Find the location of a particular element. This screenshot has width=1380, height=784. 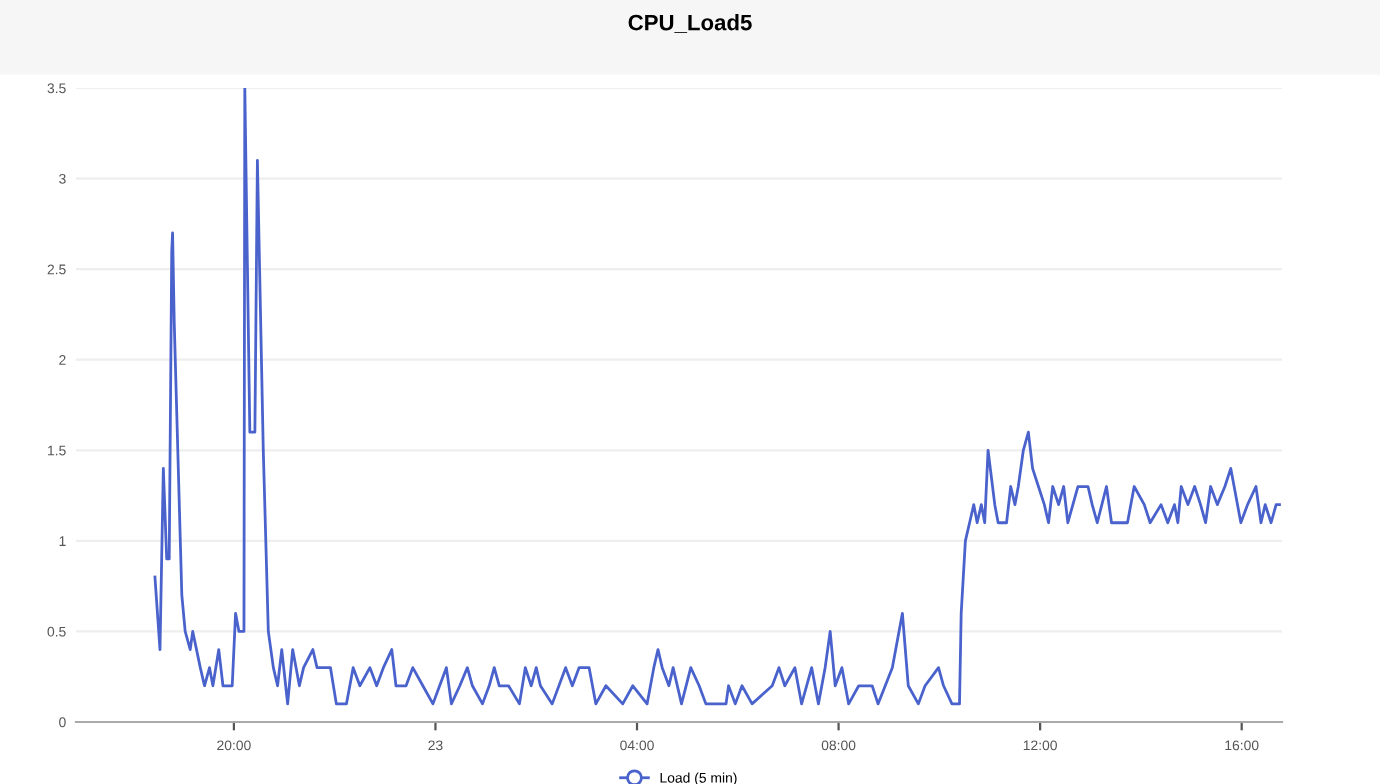

chart-title: CPU_Load5 is located at coordinates (690, 23).